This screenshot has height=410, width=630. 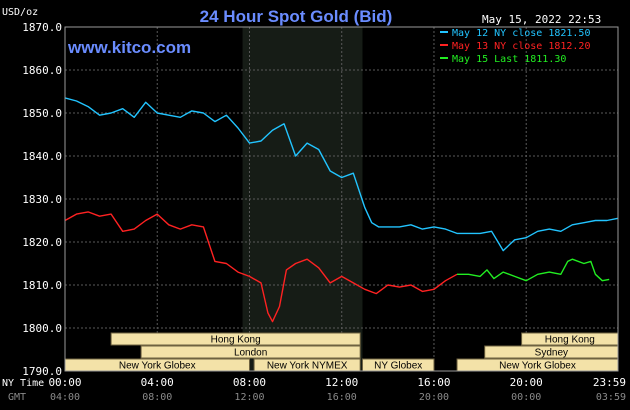 I want to click on site-watermark: www.kitco.com, so click(x=129, y=47).